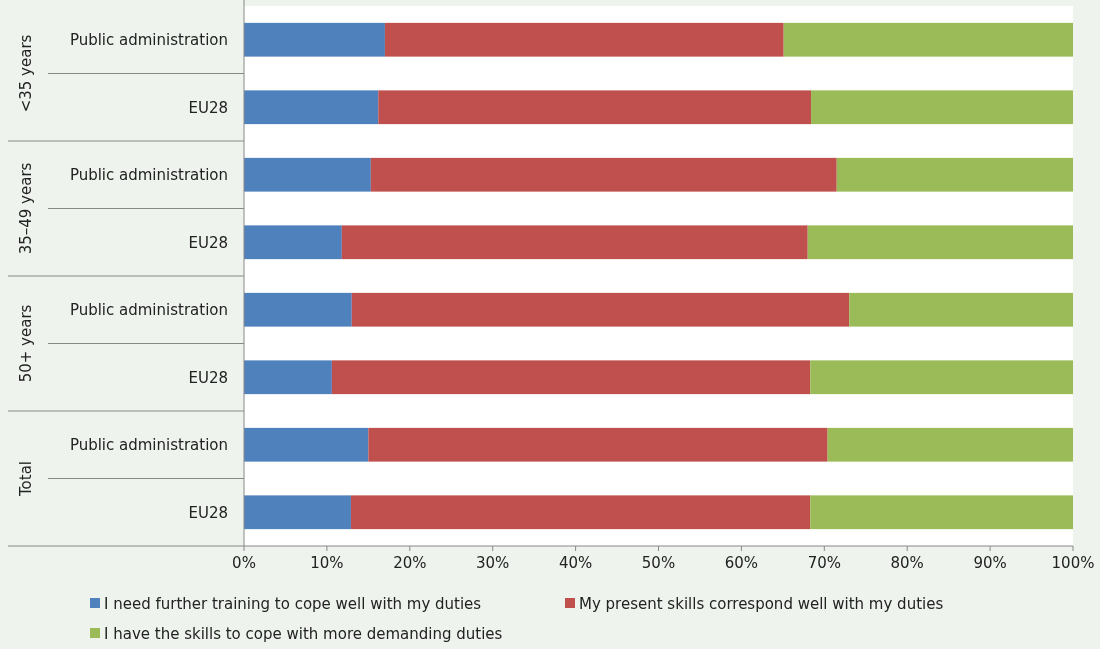 The width and height of the screenshot is (1100, 649). I want to click on x-tick-label: 70%, so click(824, 563).